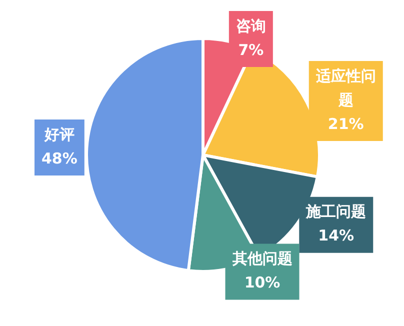  I want to click on data-label: 7%, so click(251, 49).